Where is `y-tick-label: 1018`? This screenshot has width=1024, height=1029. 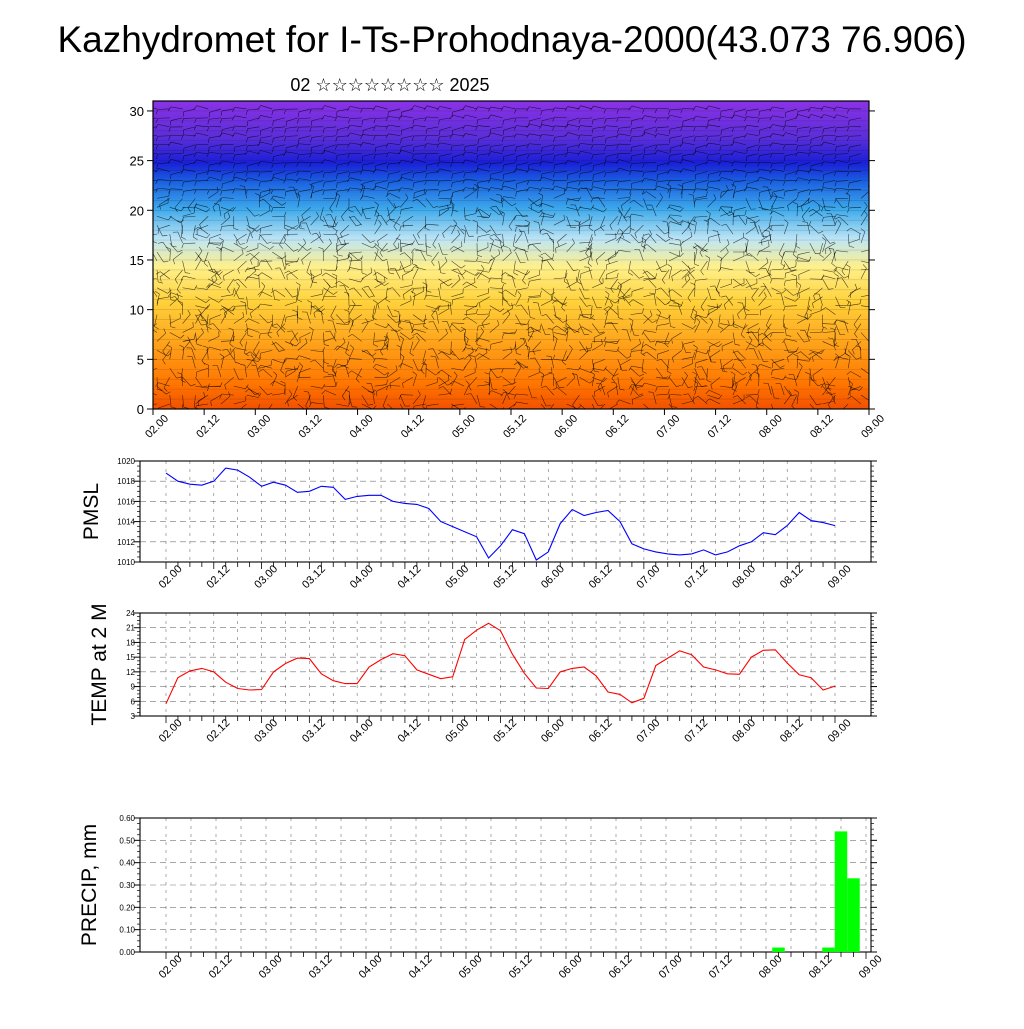
y-tick-label: 1018 is located at coordinates (126, 481).